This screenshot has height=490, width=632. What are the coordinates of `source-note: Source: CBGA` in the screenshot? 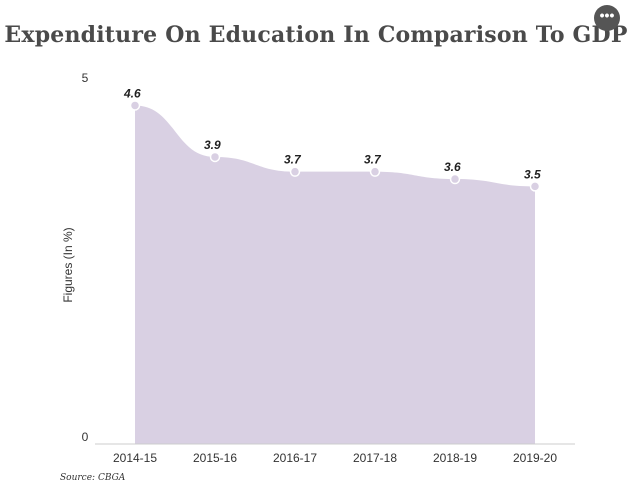 It's located at (93, 478).